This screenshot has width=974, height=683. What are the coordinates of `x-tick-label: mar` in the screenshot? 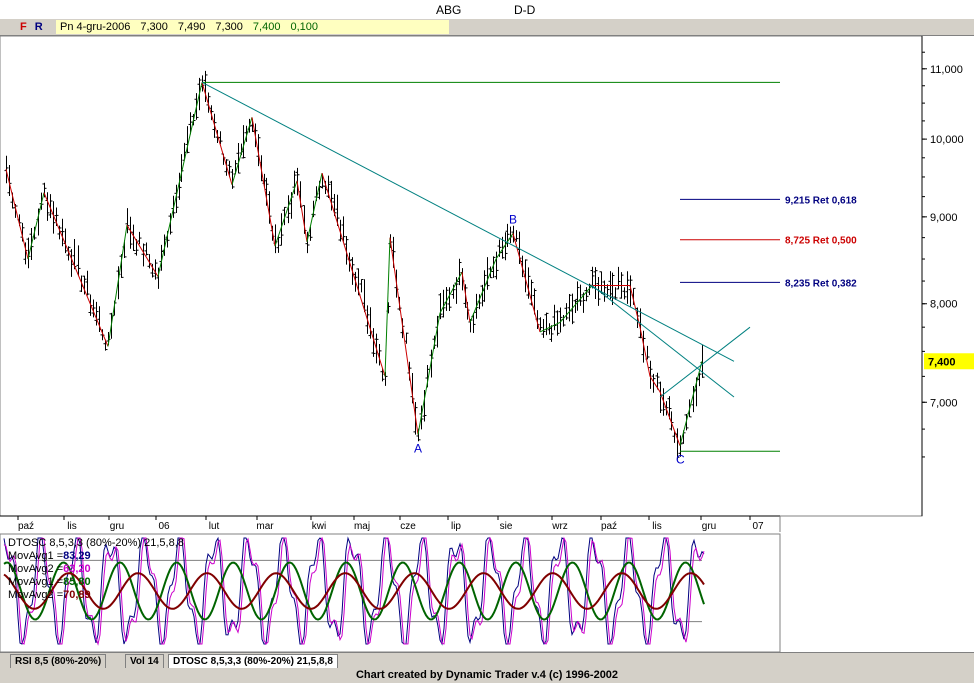 It's located at (265, 526).